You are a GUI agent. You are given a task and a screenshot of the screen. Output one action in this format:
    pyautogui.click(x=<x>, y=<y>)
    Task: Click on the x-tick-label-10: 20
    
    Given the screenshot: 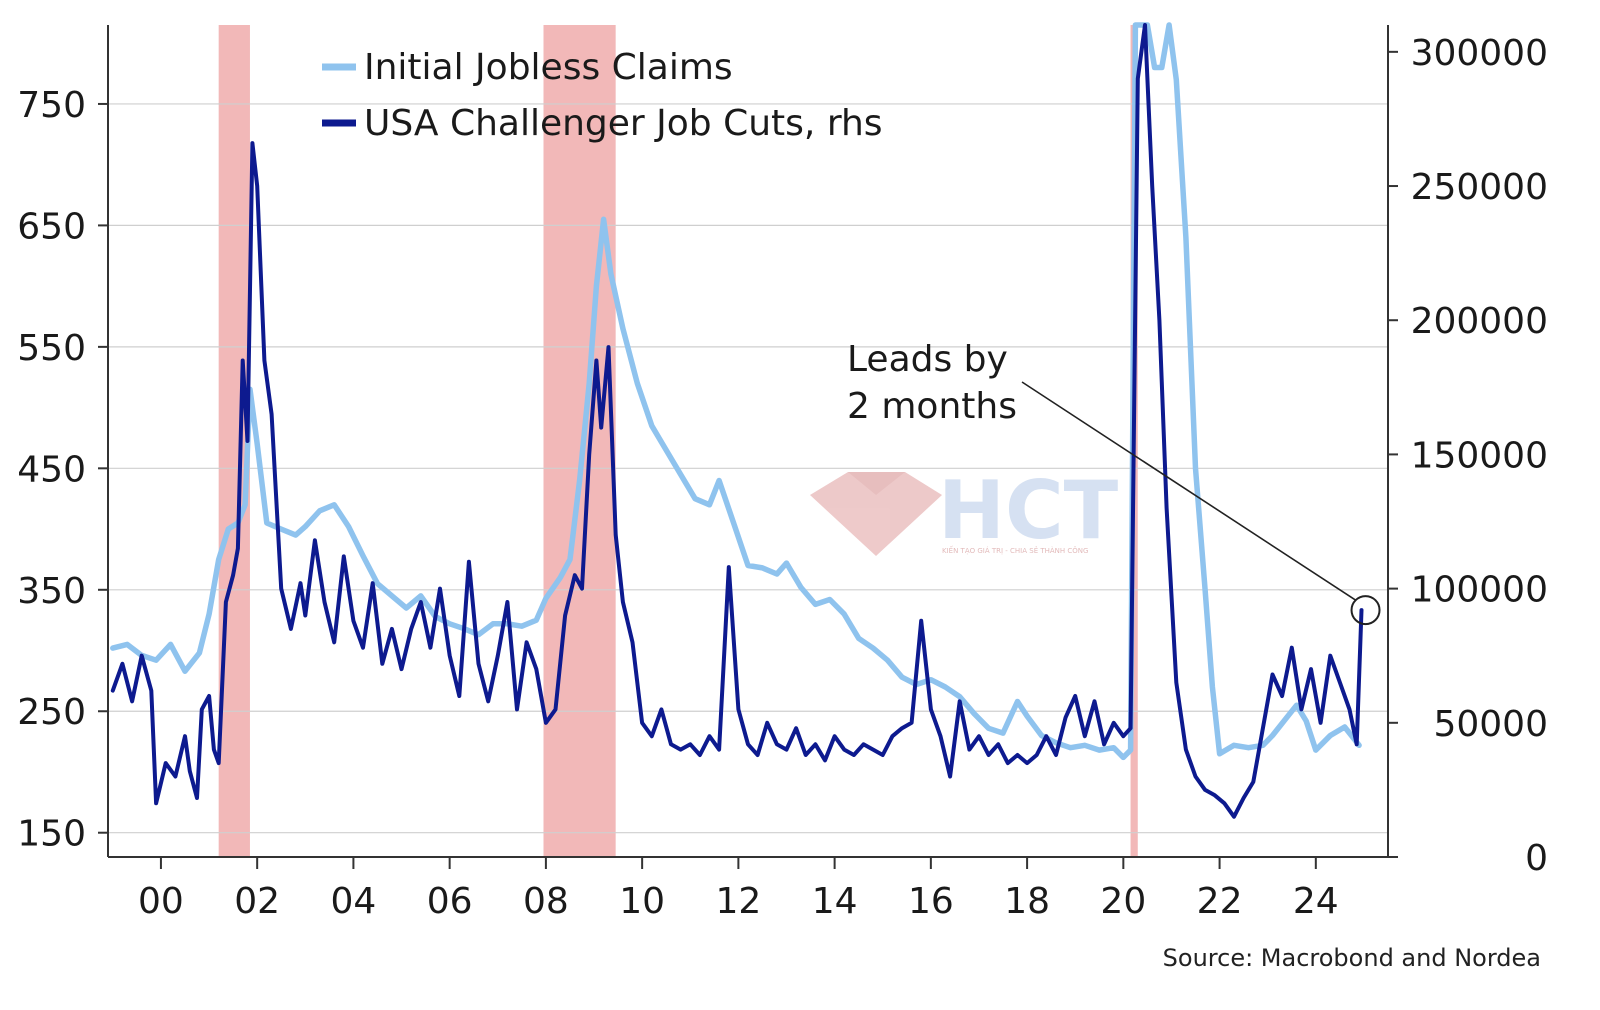 What is the action you would take?
    pyautogui.click(x=1123, y=901)
    